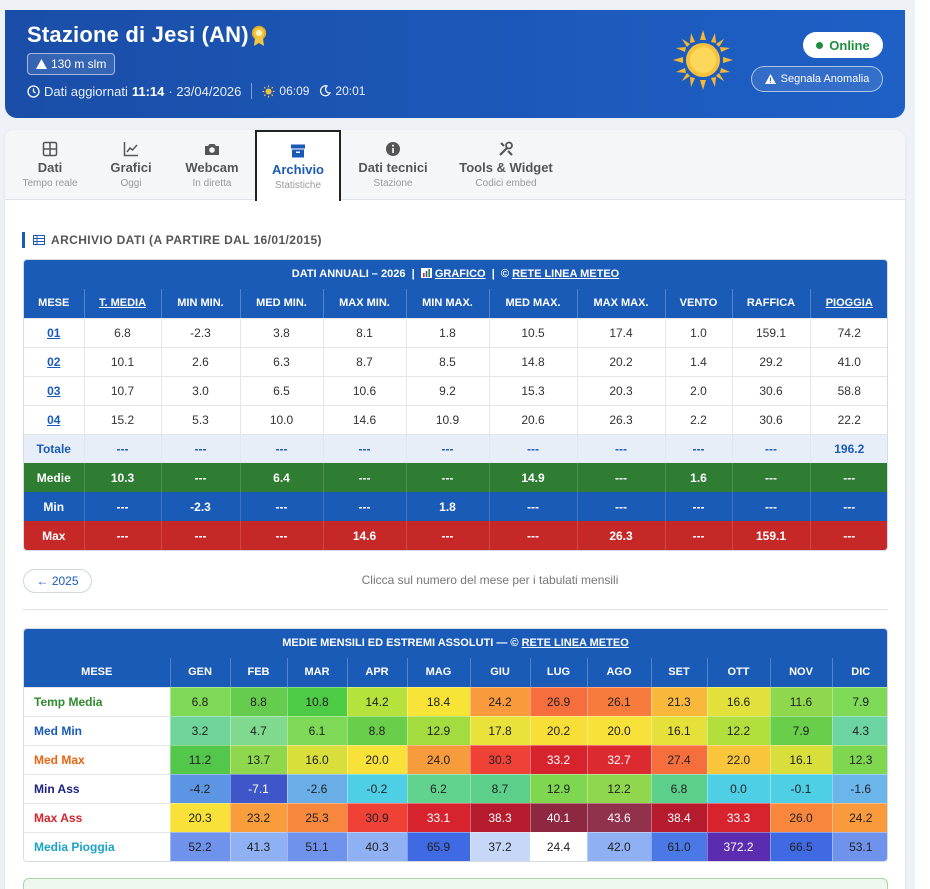  I want to click on month-link: 02, so click(54, 361).